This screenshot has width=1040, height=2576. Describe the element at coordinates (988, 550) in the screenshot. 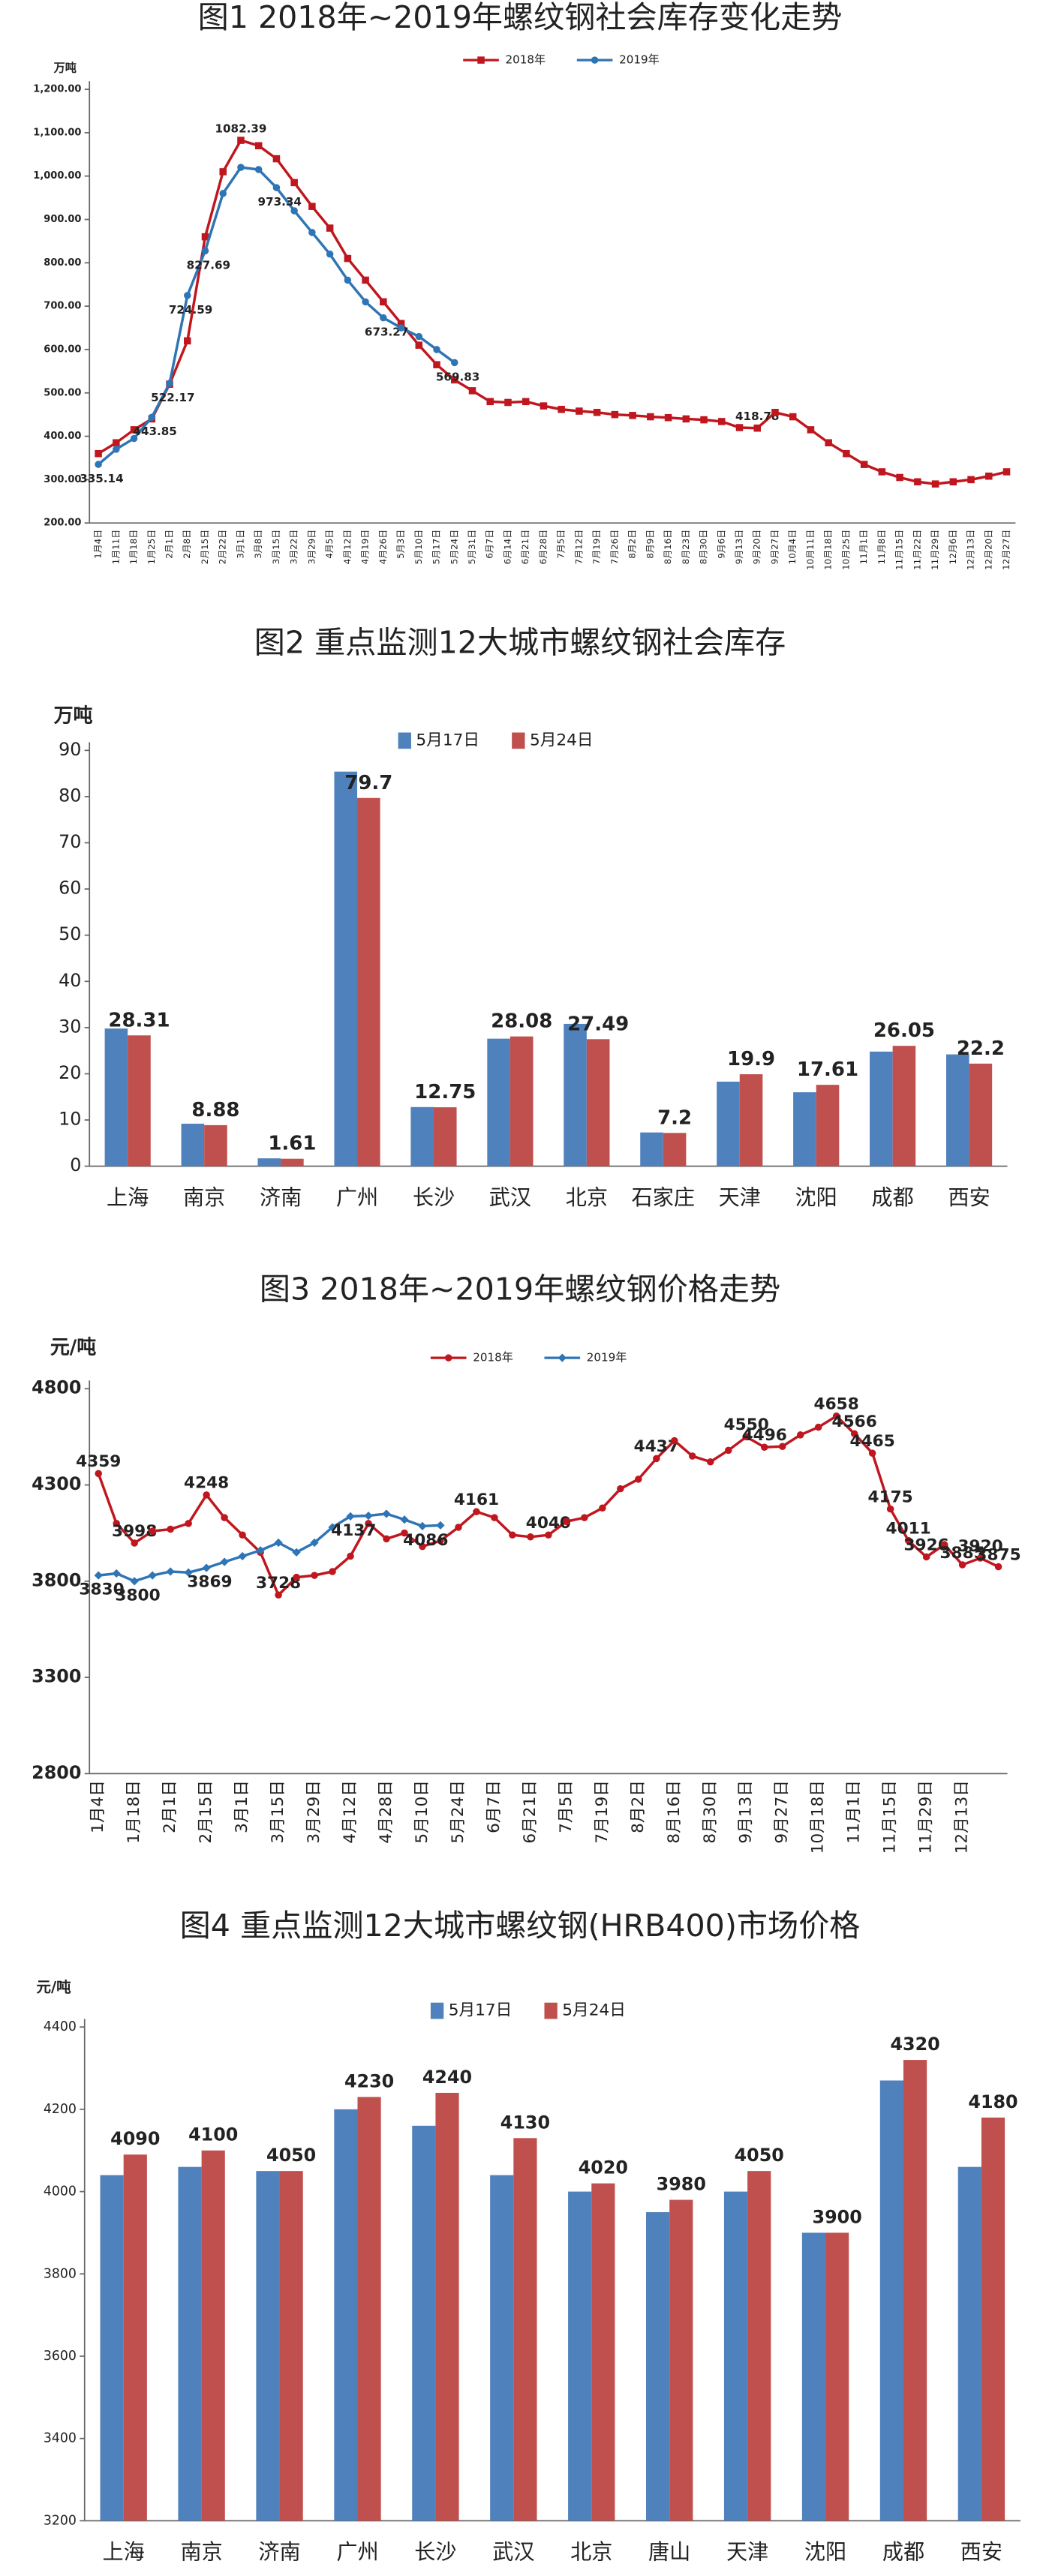

I see `x-tick-label: 12月20日` at that location.